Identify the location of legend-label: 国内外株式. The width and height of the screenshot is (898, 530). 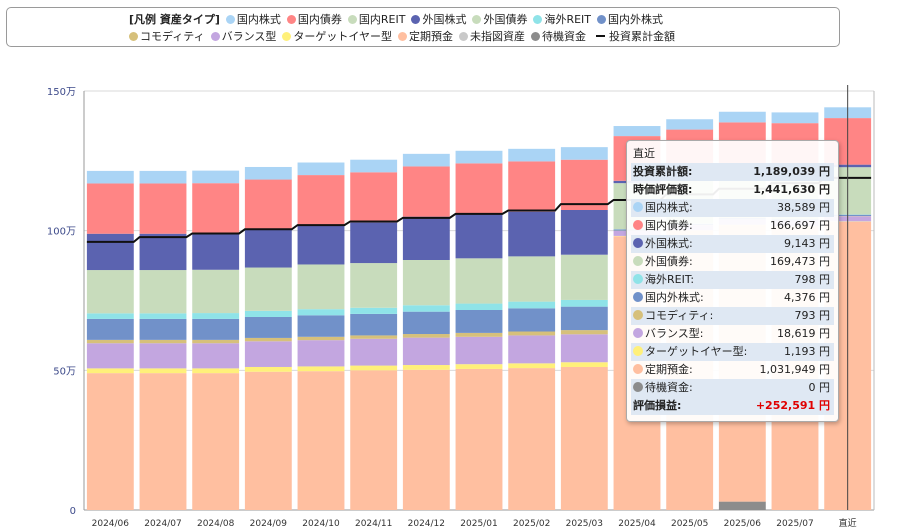
(636, 19).